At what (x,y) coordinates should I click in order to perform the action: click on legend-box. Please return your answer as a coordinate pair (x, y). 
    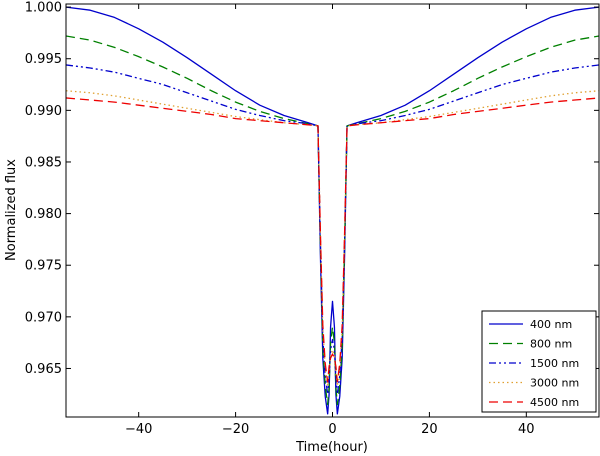
    Looking at the image, I should click on (539, 361).